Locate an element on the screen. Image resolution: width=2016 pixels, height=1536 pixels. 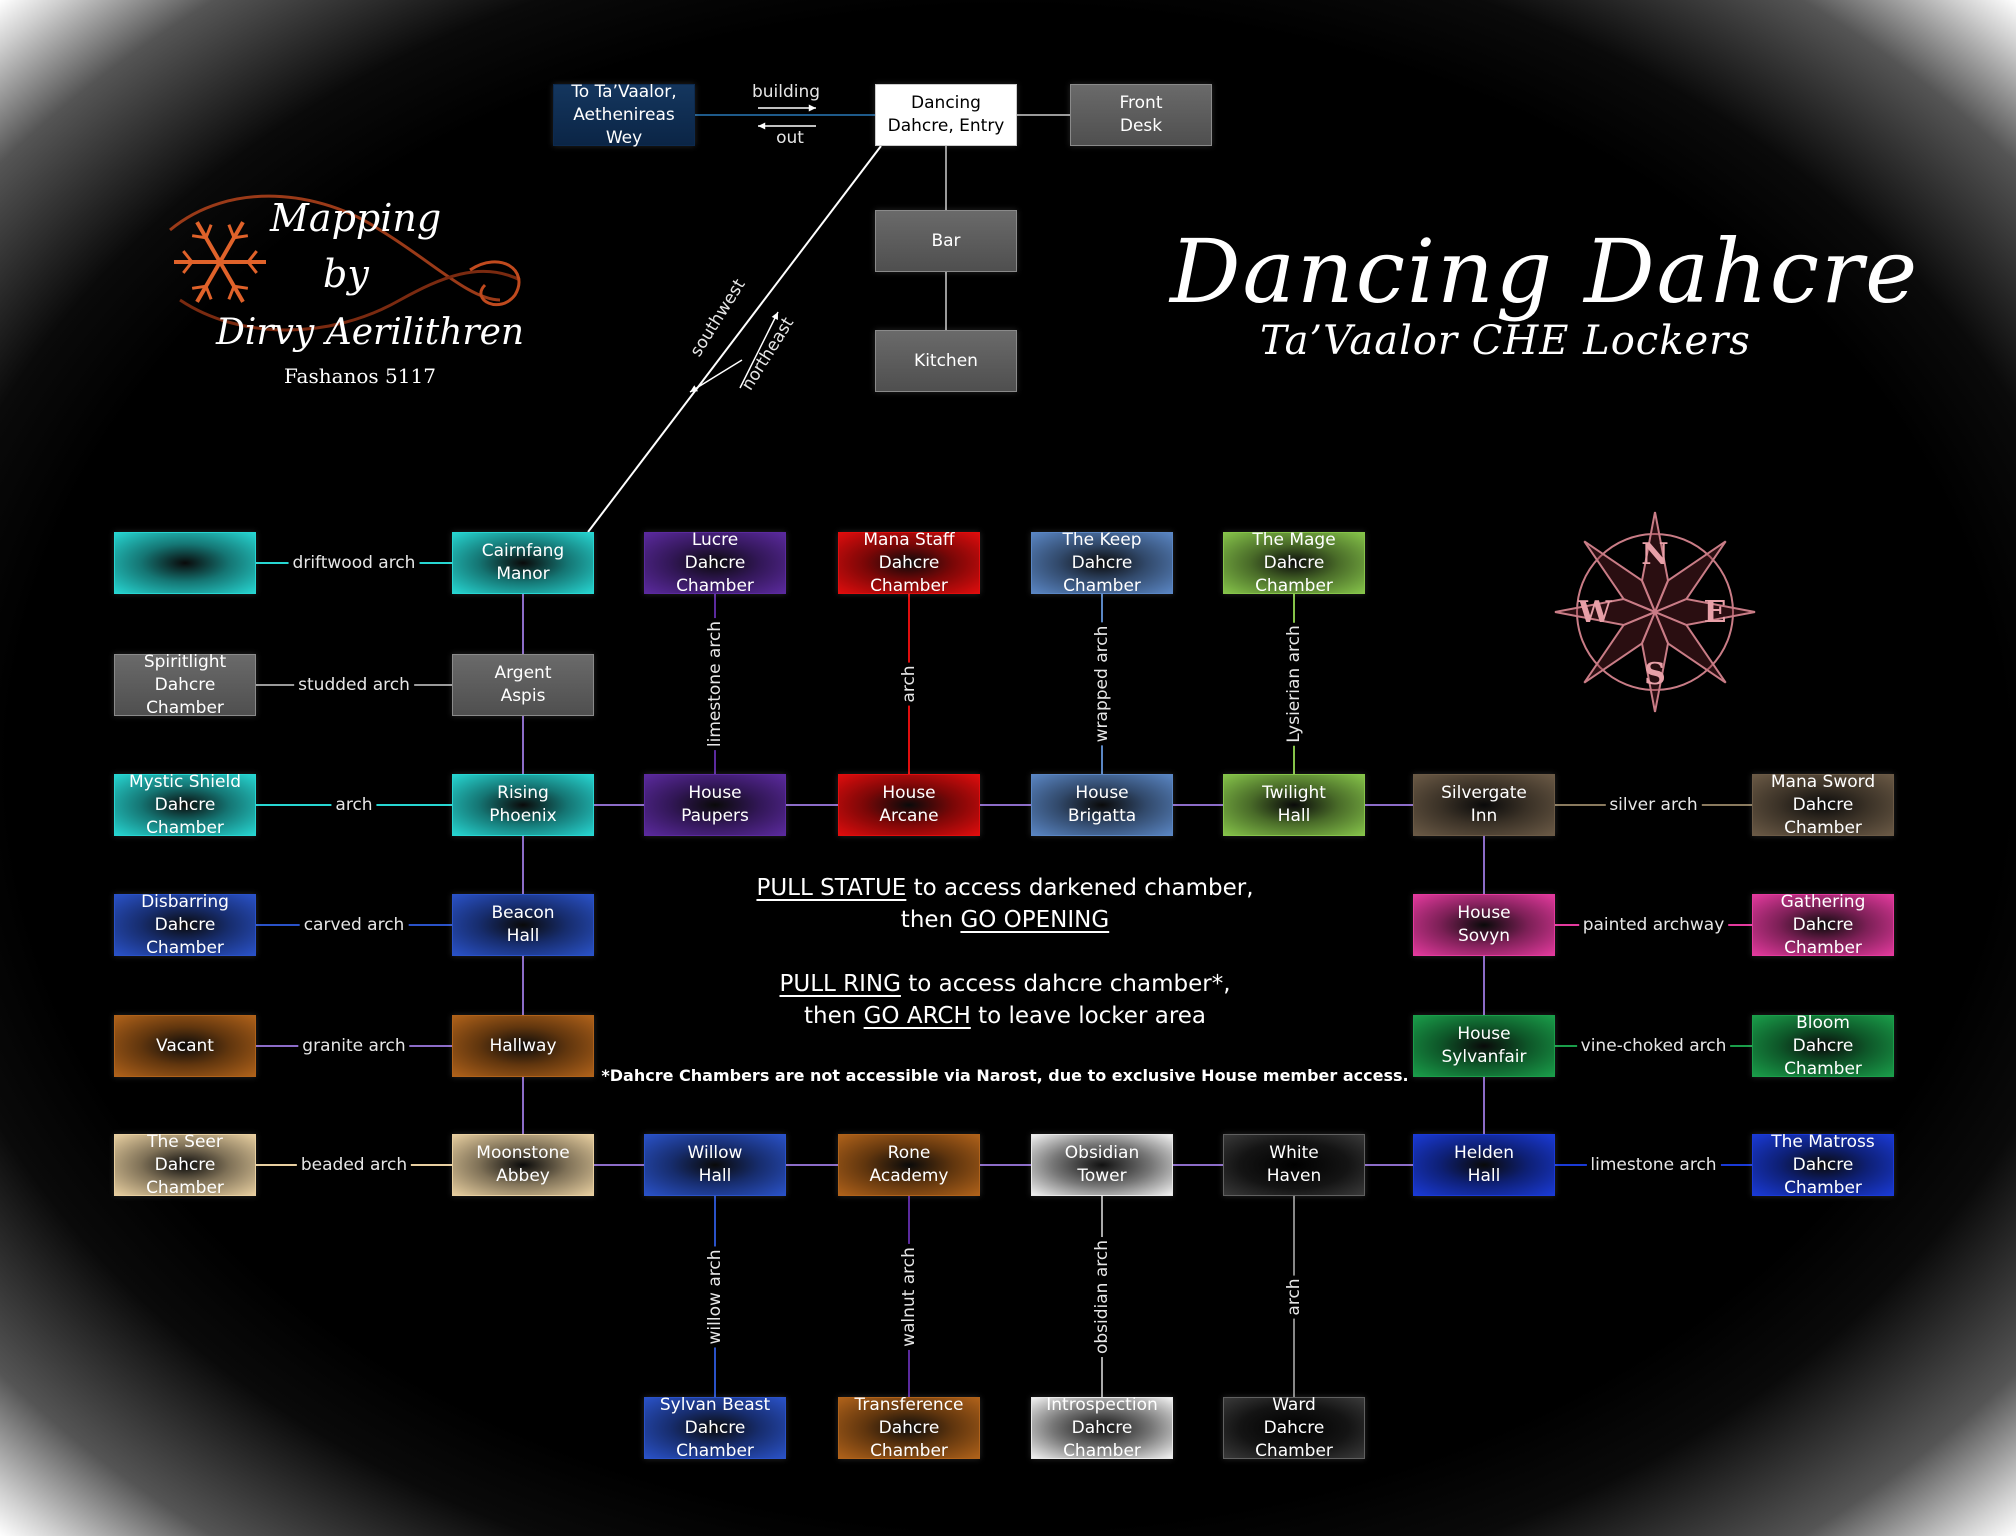
room-lucre: Lucre Dahcre Chamber is located at coordinates (715, 563).